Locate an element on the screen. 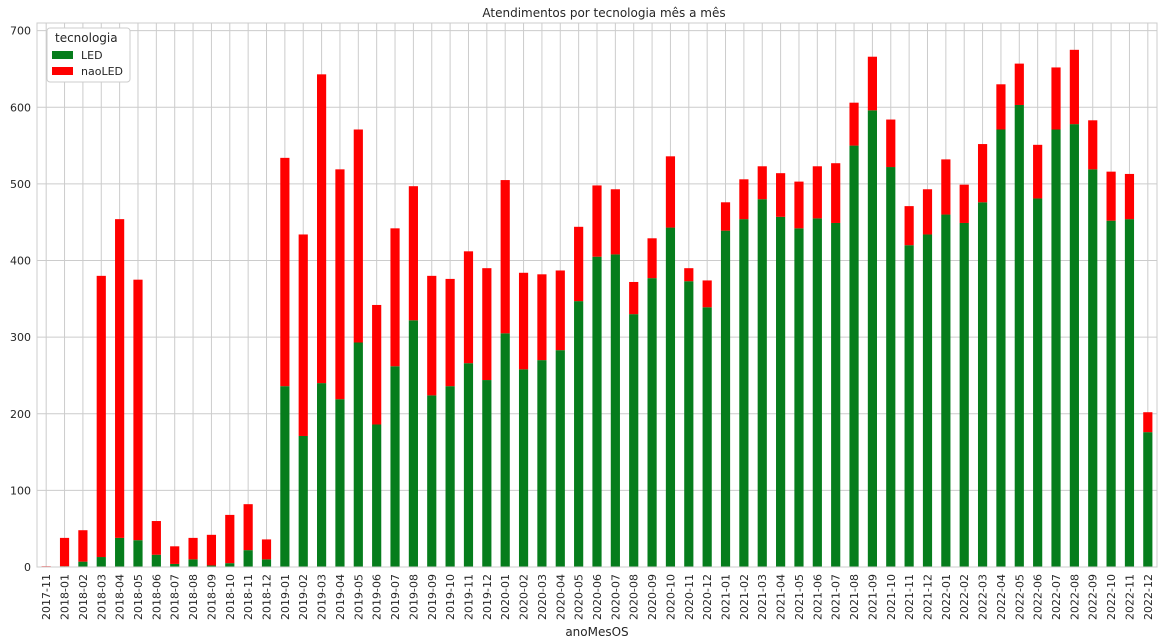 This screenshot has width=1164, height=644. x-tick-label: 2020-10 is located at coordinates (670, 597).